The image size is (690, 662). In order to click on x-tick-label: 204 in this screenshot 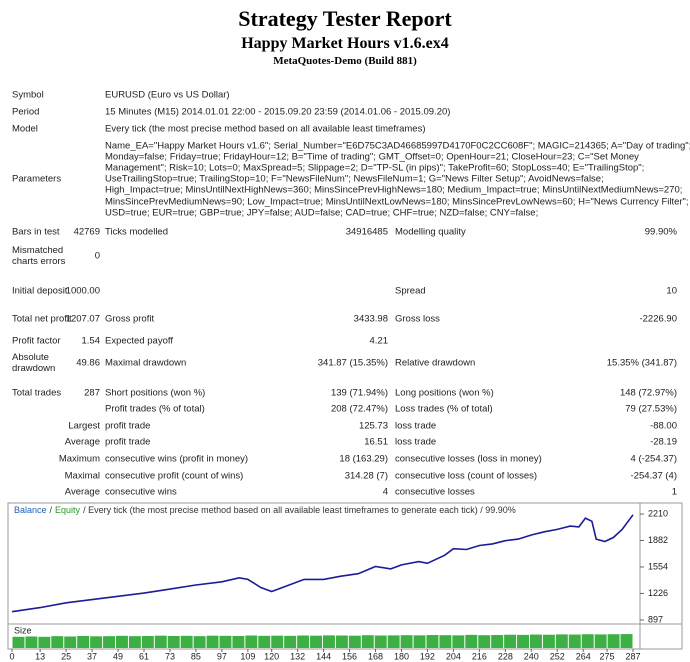, I will do `click(453, 656)`.